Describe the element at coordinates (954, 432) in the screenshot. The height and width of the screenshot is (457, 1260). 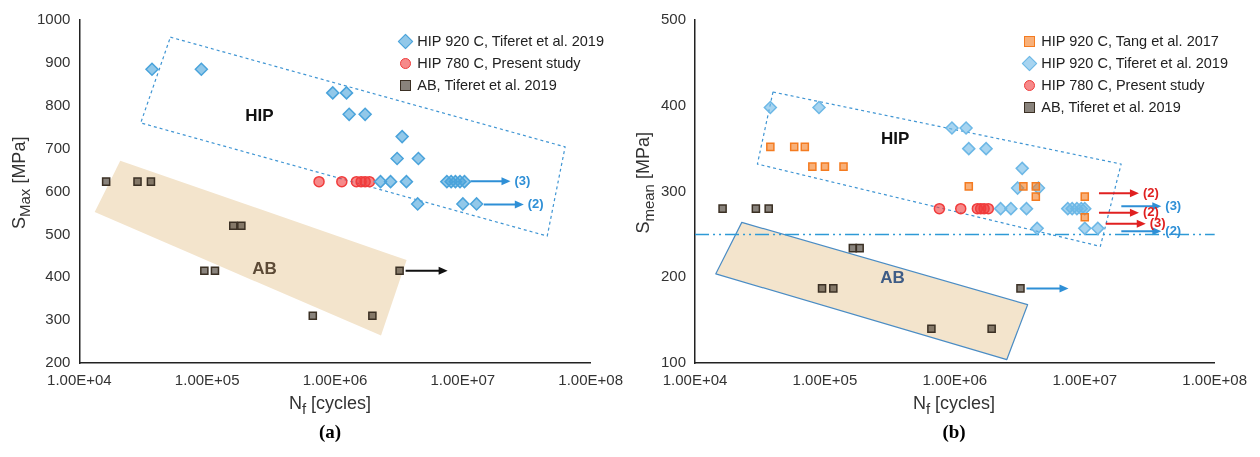
I see `text: (b)` at that location.